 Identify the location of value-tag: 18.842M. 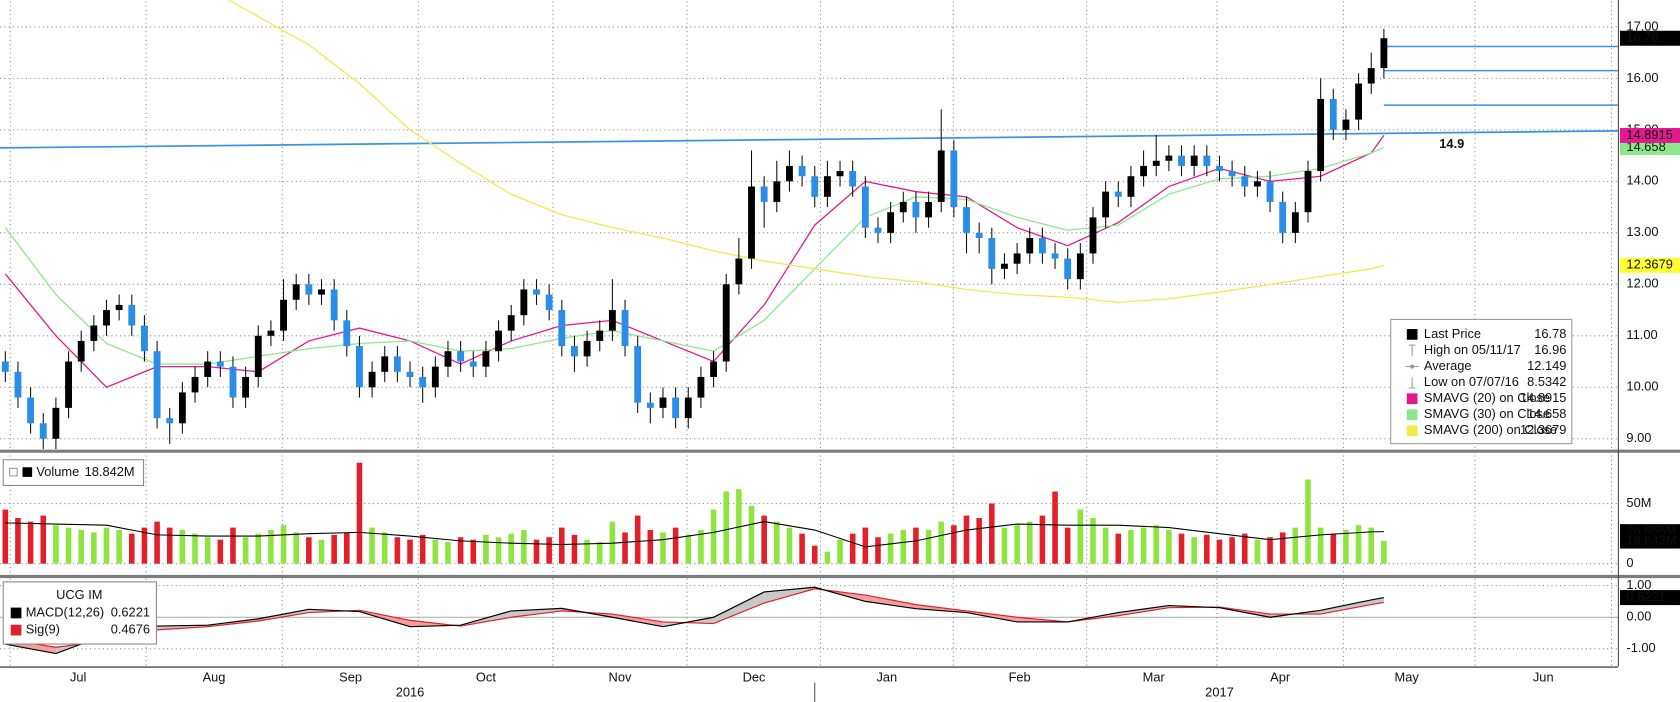
(1651, 539).